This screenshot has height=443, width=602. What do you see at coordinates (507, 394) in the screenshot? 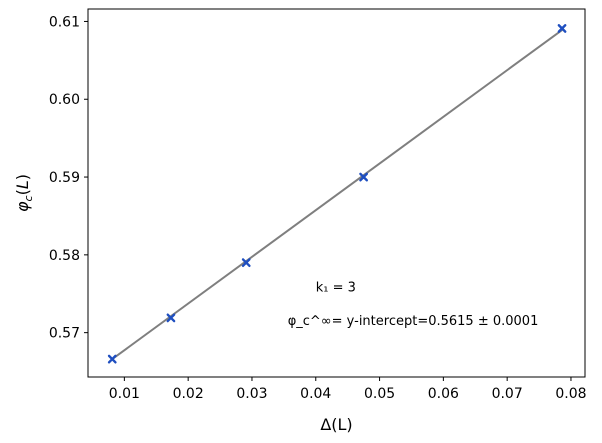
I see `x-tick-label: 0.07` at bounding box center [507, 394].